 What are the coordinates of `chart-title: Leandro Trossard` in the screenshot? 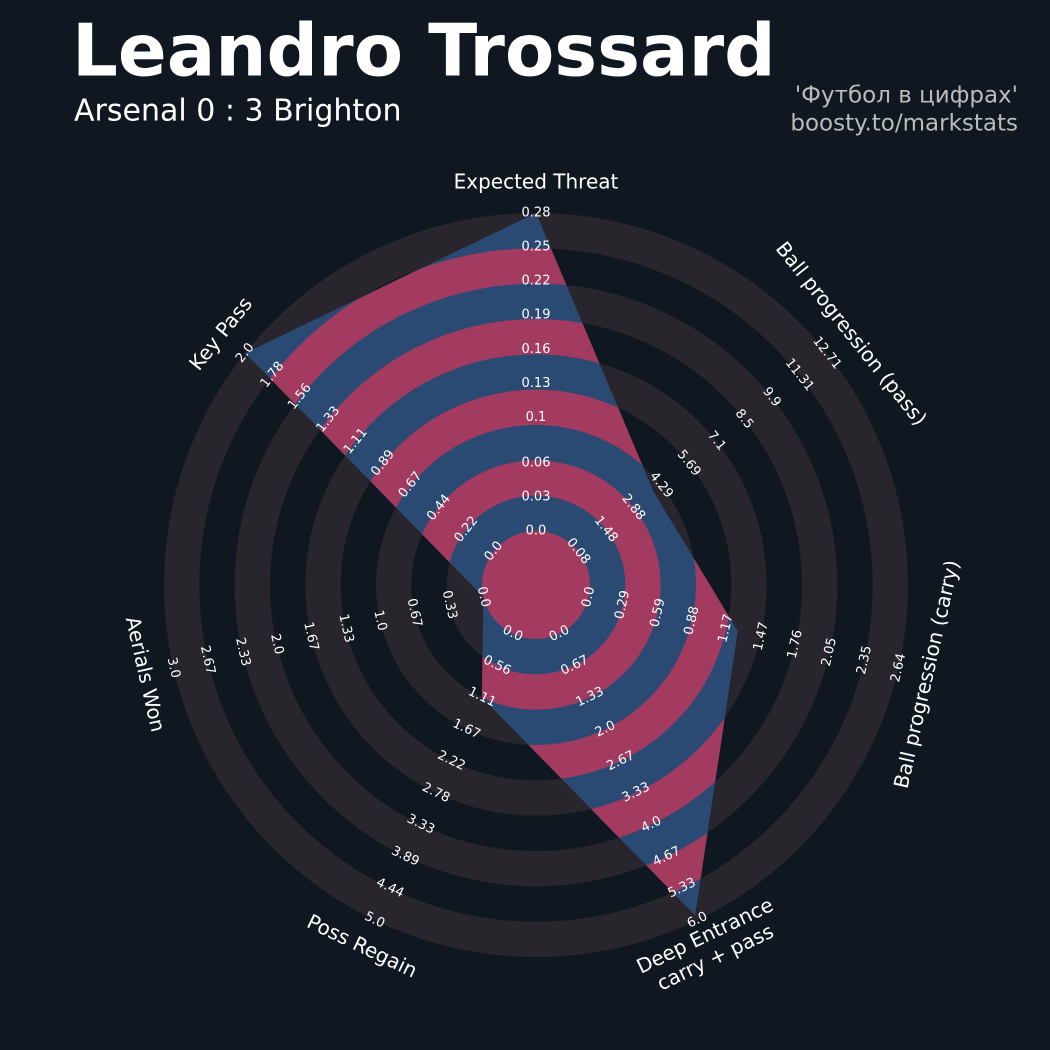 It's located at (424, 51).